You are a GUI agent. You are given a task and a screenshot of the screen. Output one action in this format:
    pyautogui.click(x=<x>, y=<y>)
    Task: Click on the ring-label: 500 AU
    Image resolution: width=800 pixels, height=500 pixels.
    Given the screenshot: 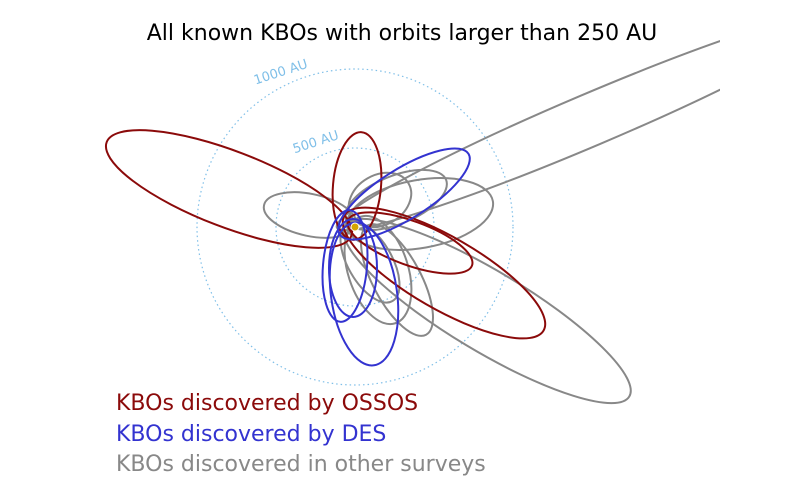 What is the action you would take?
    pyautogui.click(x=316, y=142)
    